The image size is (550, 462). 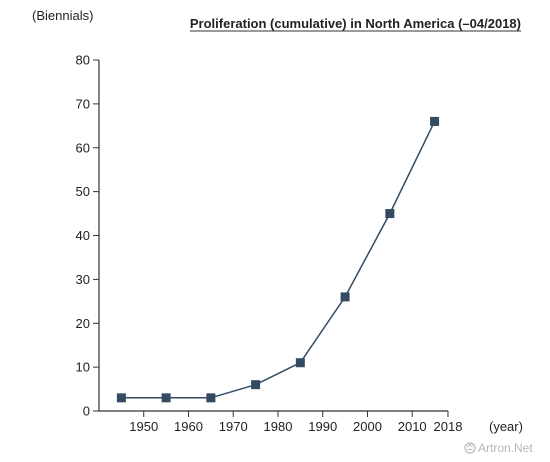 What do you see at coordinates (470, 448) in the screenshot?
I see `watermark-logo-icon` at bounding box center [470, 448].